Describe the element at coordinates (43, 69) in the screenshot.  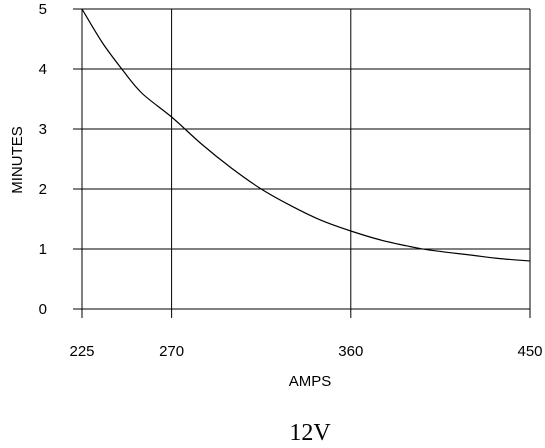
I see `y-tick-label: 4` at that location.